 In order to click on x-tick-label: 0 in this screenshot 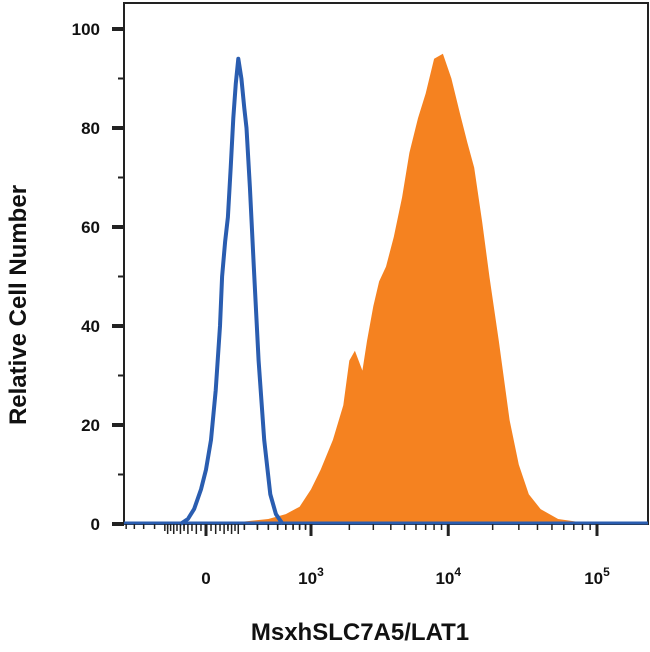, I will do `click(205, 578)`.